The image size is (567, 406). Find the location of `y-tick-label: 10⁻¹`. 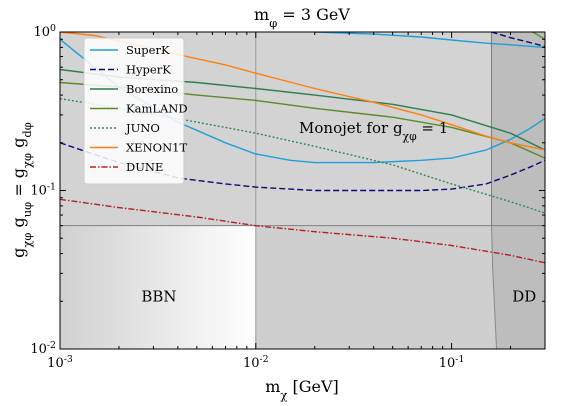

y-tick-label: 10⁻¹ is located at coordinates (43, 190).